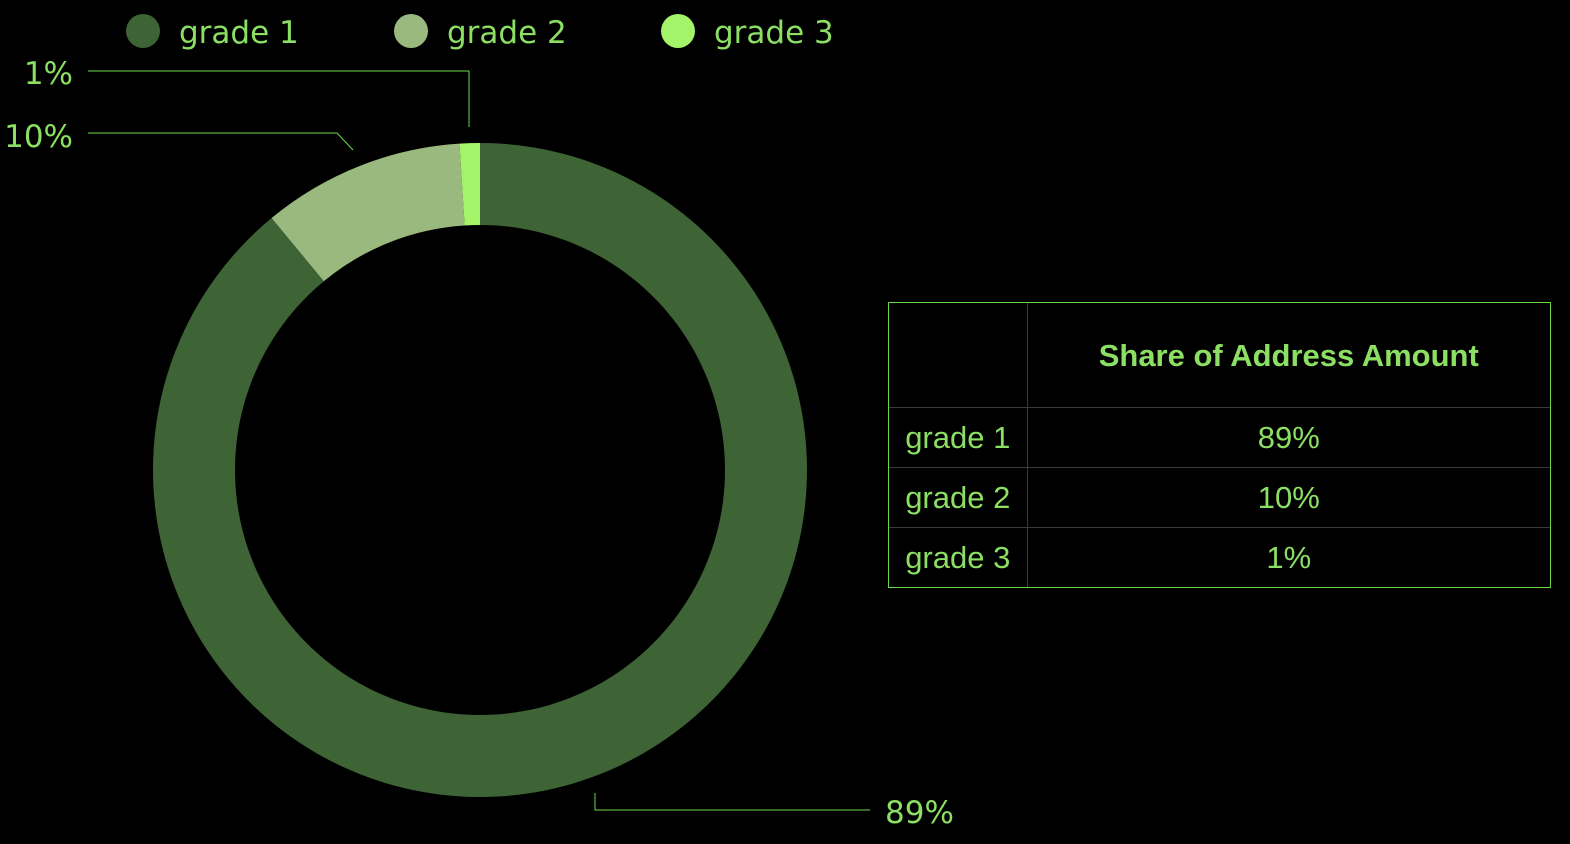  What do you see at coordinates (919, 813) in the screenshot?
I see `data-label-grade-1: 89%` at bounding box center [919, 813].